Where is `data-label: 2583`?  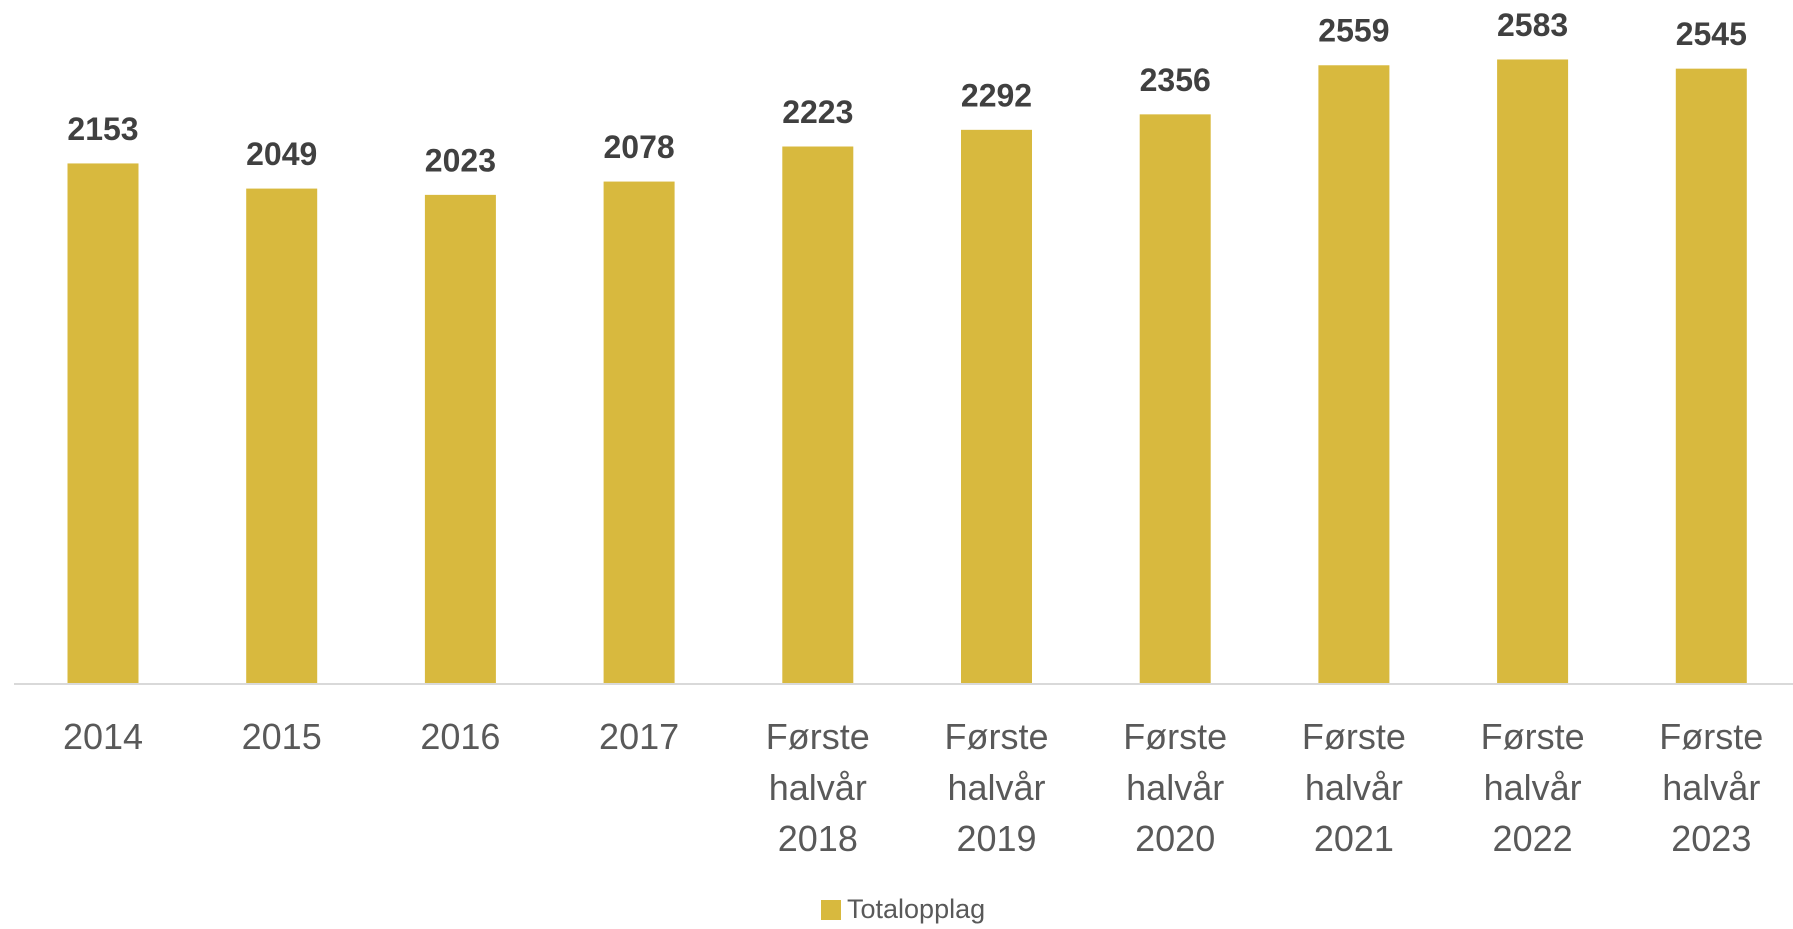
data-label: 2583 is located at coordinates (1532, 25).